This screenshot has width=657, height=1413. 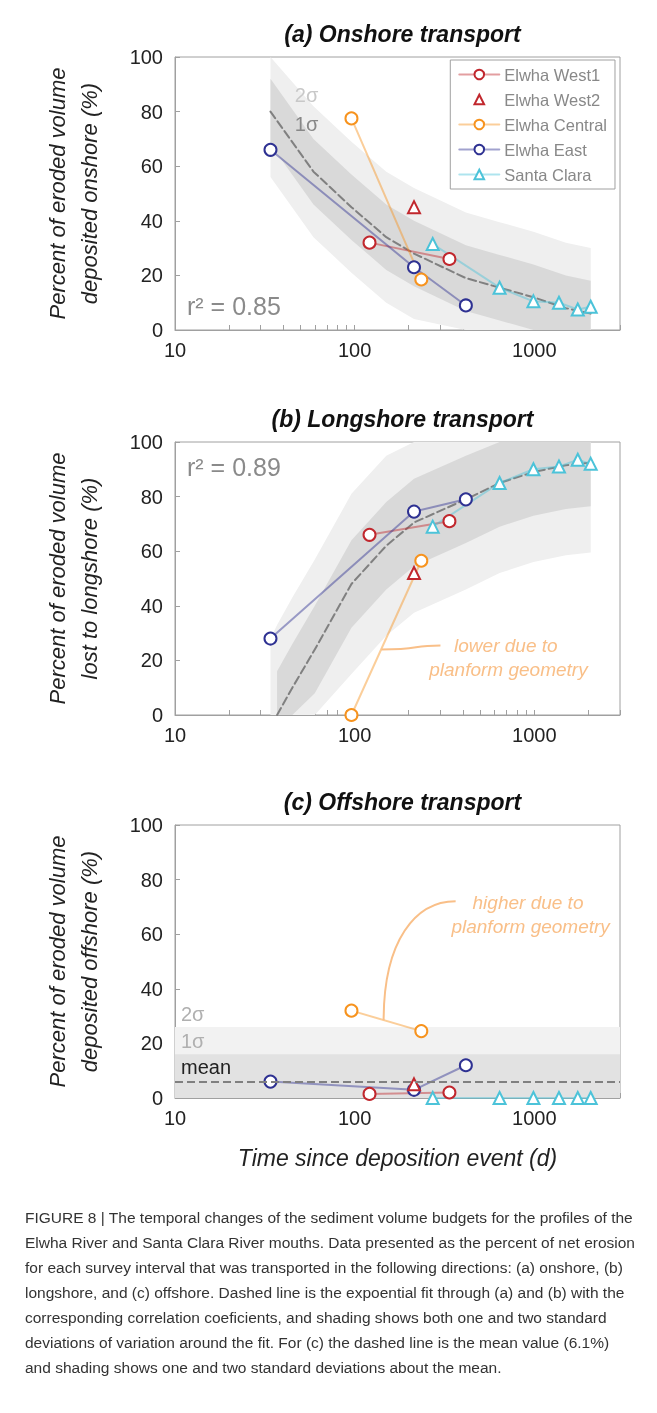 What do you see at coordinates (73, 193) in the screenshot?
I see `y-axis-title: Percent of eroded volume deposited onshore (%)` at bounding box center [73, 193].